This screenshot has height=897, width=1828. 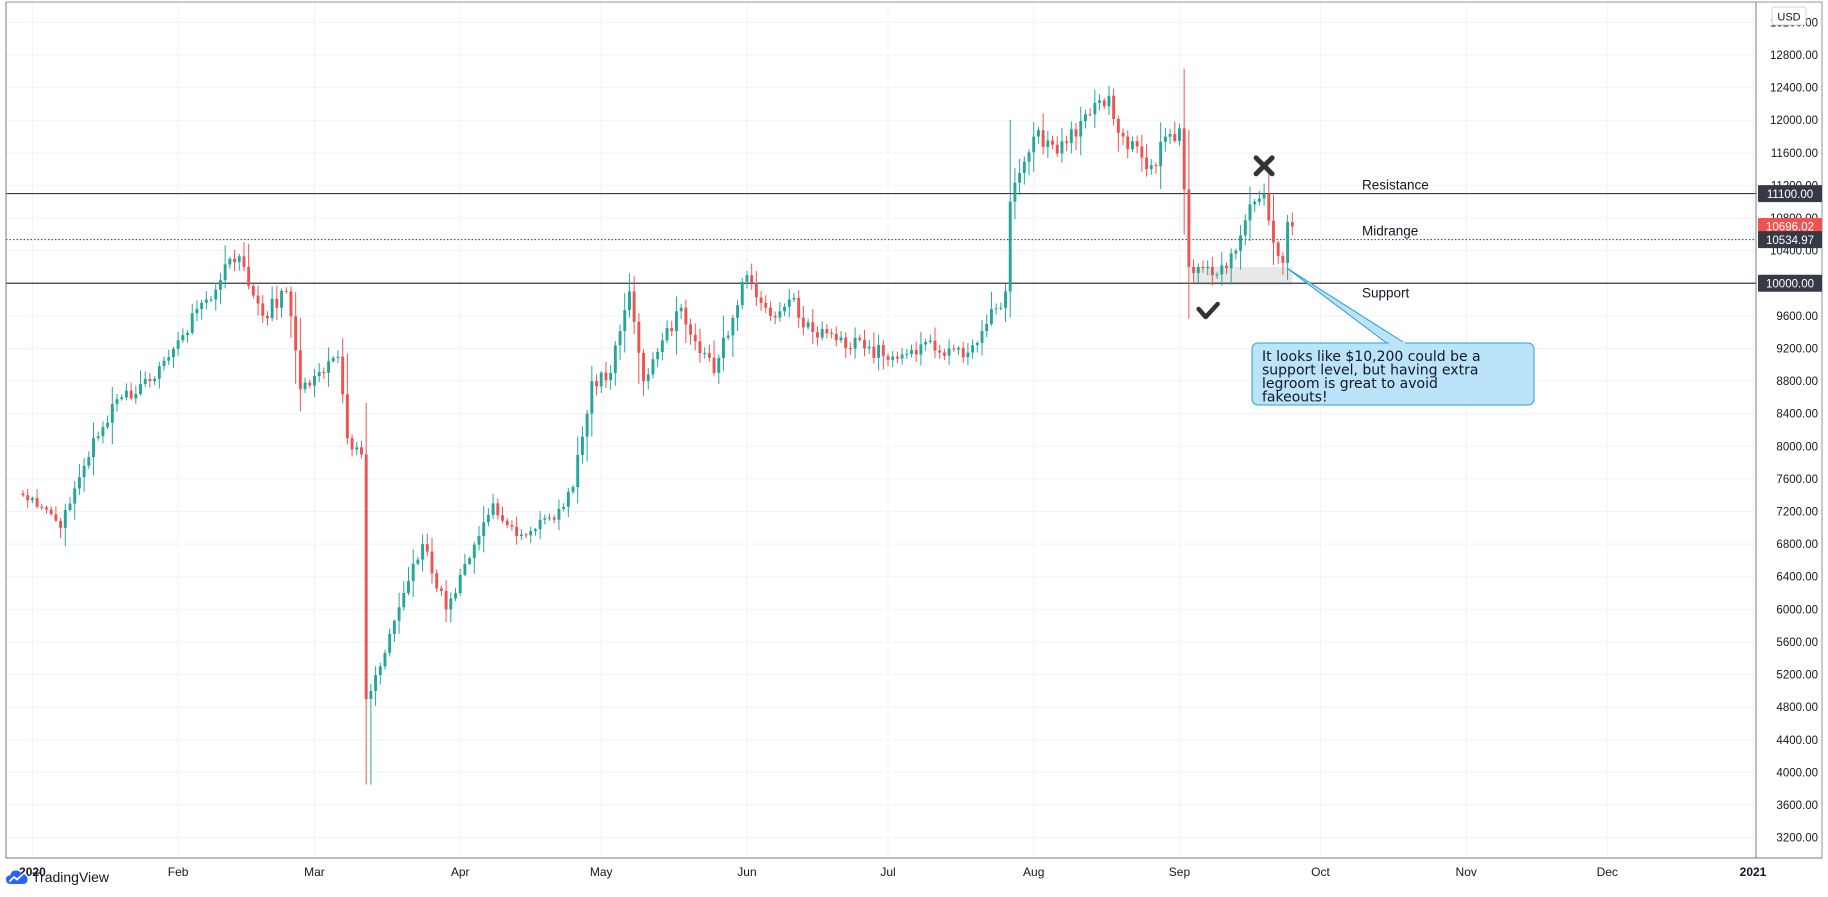 I want to click on price-tag-label: 10696.02, so click(x=1790, y=228).